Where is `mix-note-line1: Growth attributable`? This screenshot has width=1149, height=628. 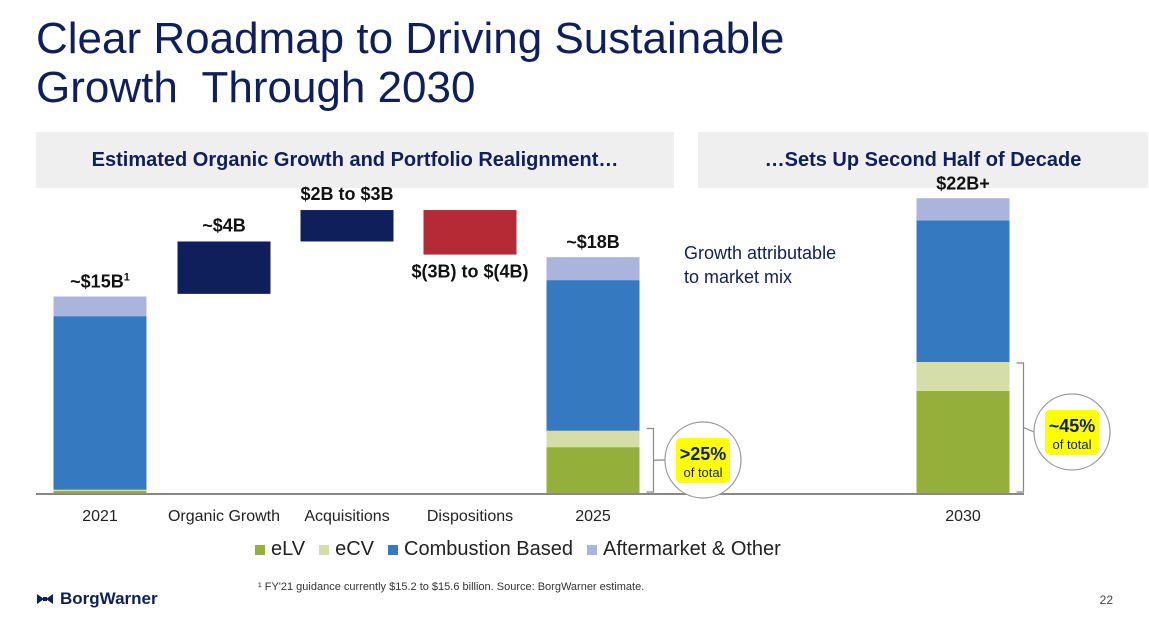 mix-note-line1: Growth attributable is located at coordinates (760, 253).